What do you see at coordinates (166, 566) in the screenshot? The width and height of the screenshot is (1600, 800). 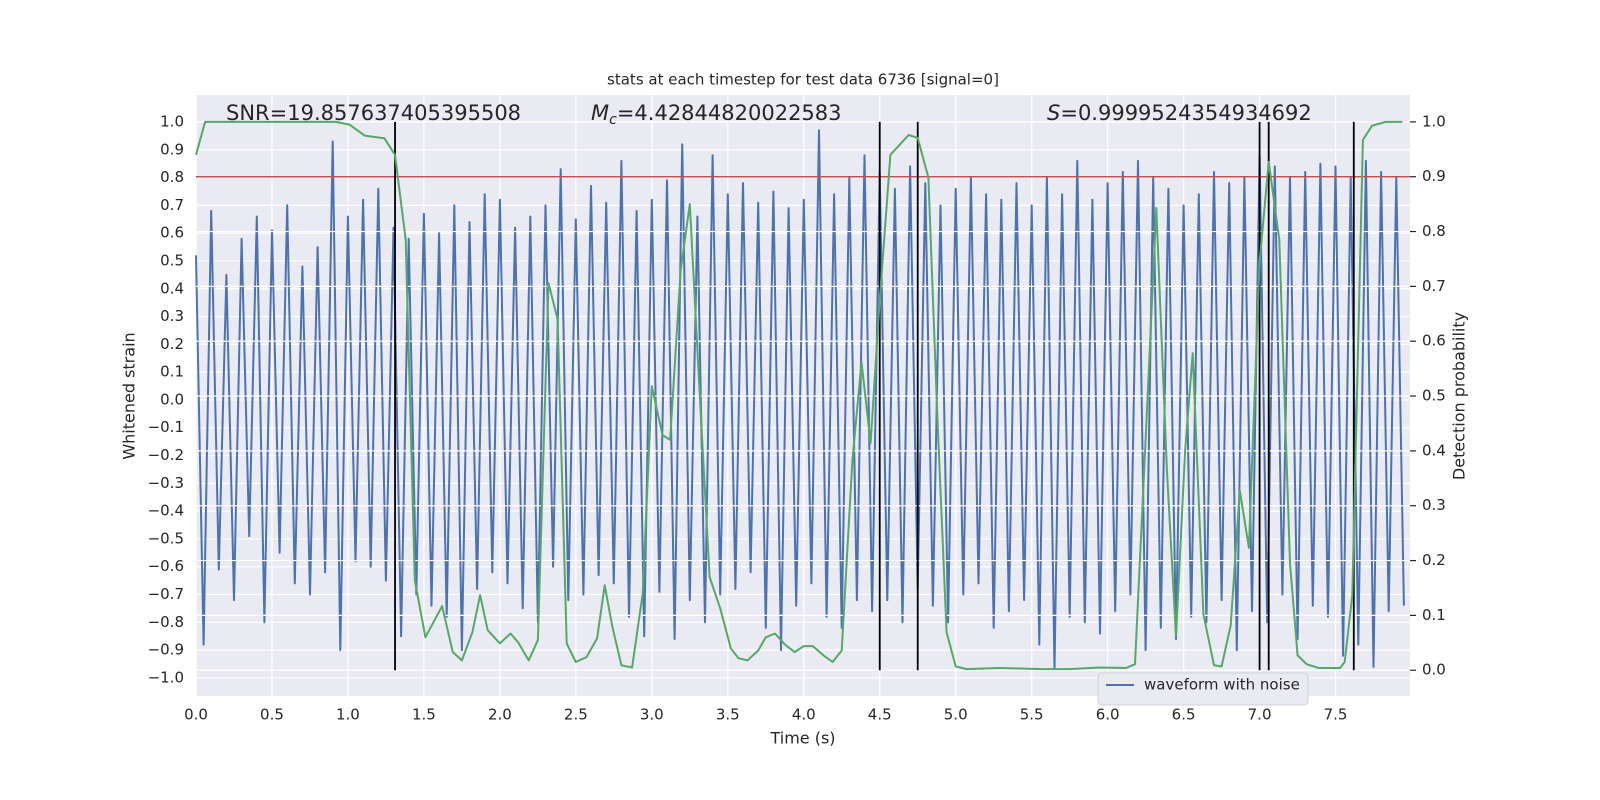 I see `y-tick-label: −0.6` at bounding box center [166, 566].